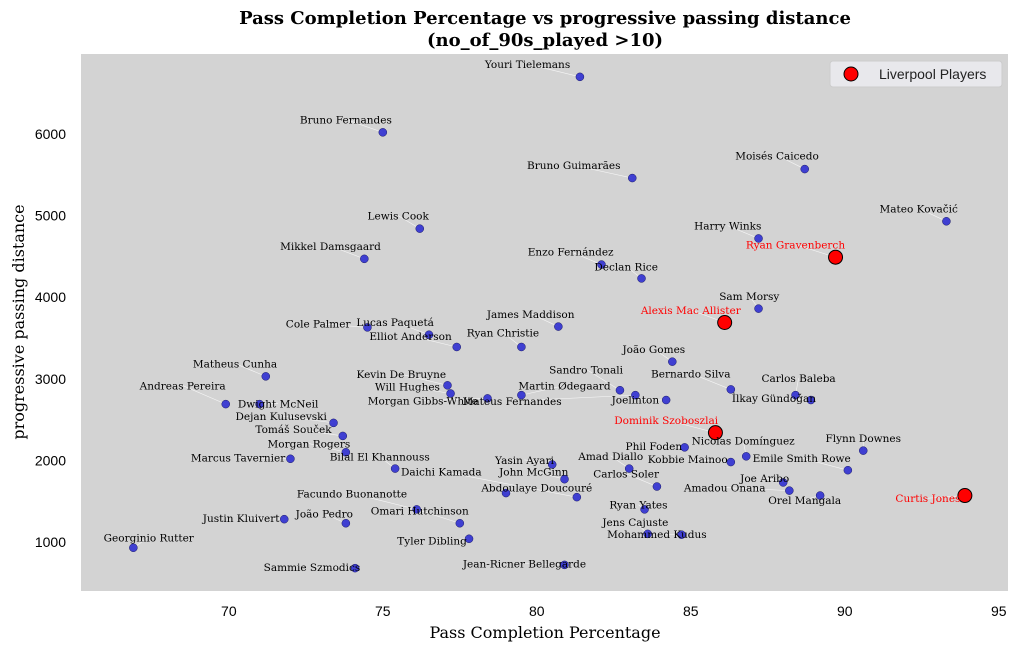 Image resolution: width=1020 pixels, height=652 pixels. I want to click on point-label: Morgan Rogers, so click(309, 445).